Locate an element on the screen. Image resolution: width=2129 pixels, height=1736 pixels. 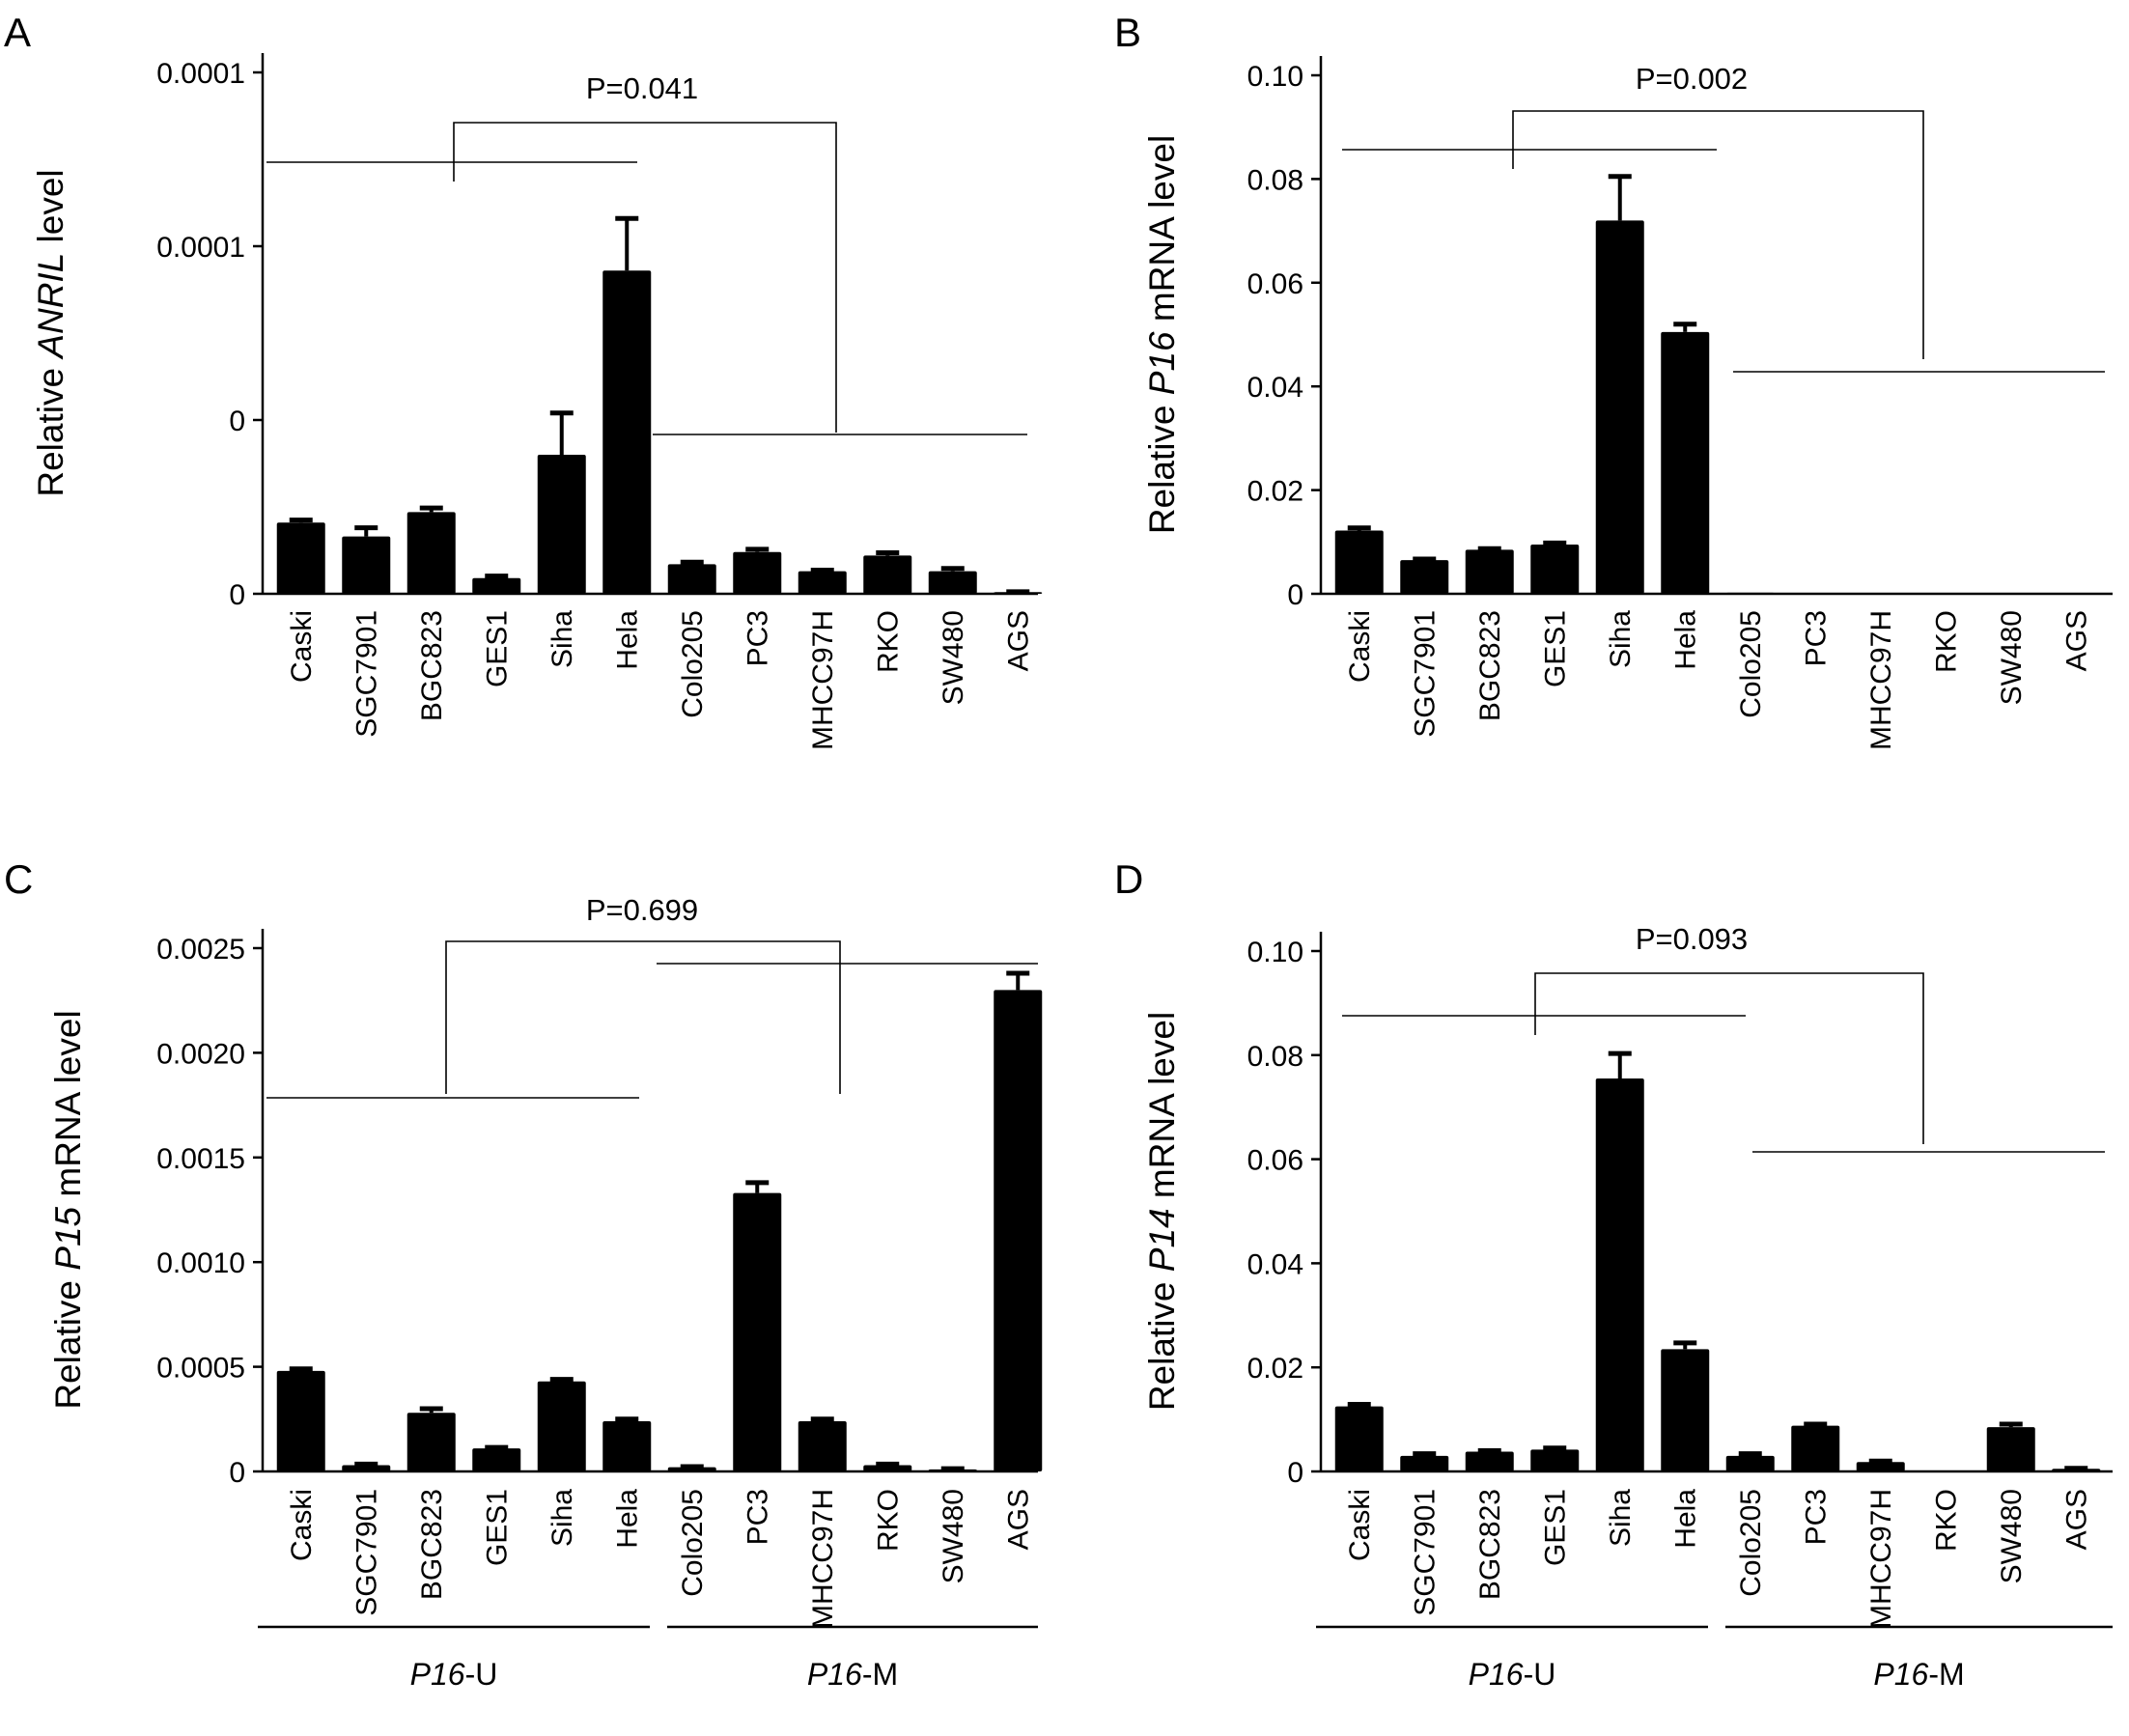
bar-bgc823 is located at coordinates (431, 553).